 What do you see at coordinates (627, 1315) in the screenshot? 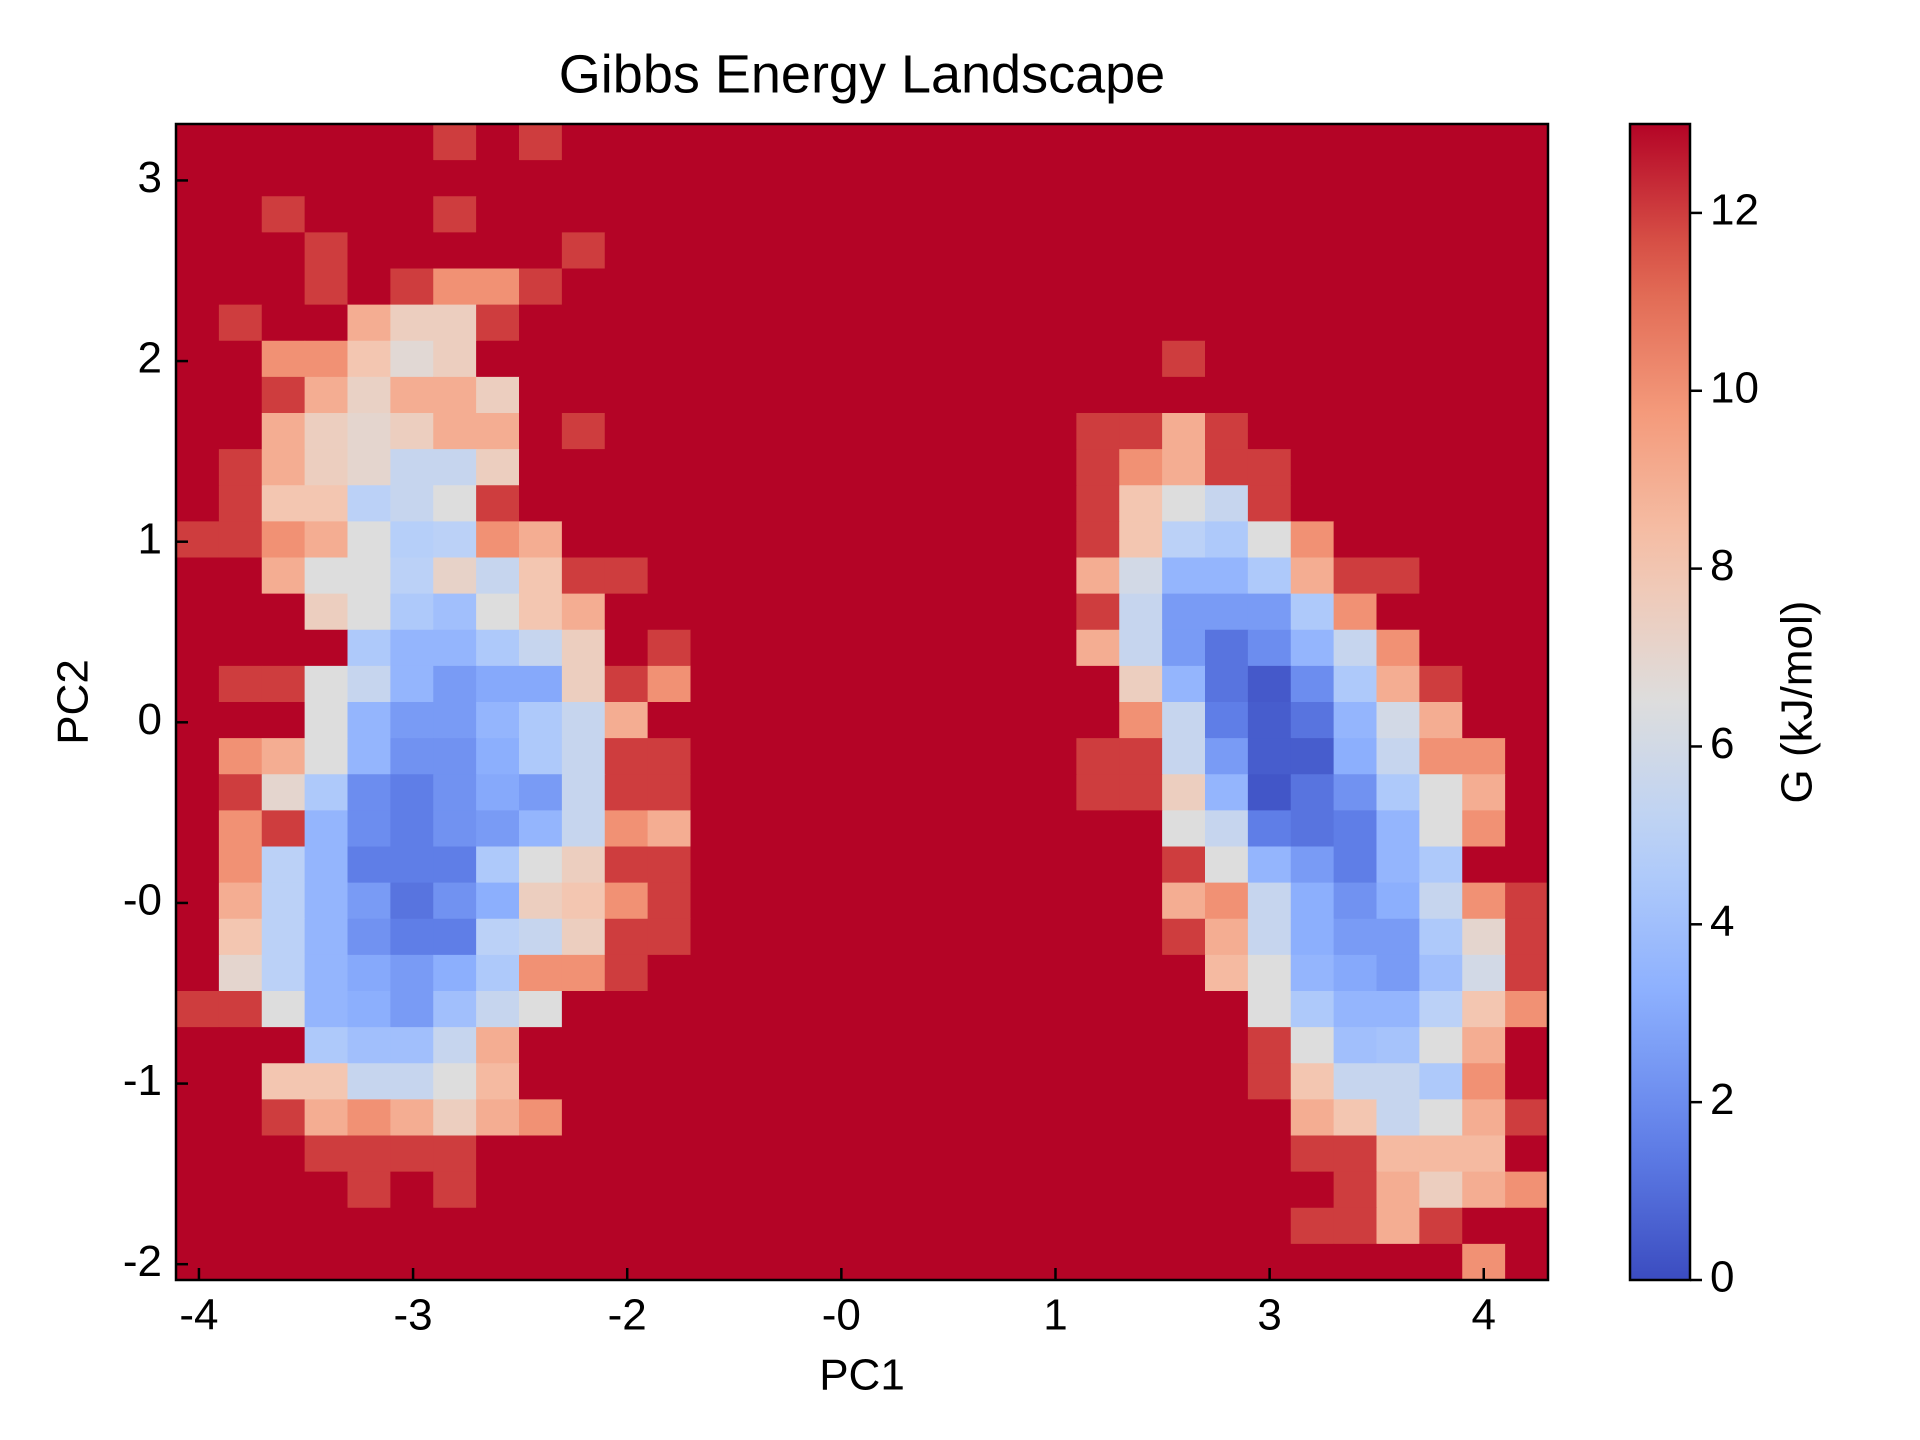
I see `x-tick-label: -2` at bounding box center [627, 1315].